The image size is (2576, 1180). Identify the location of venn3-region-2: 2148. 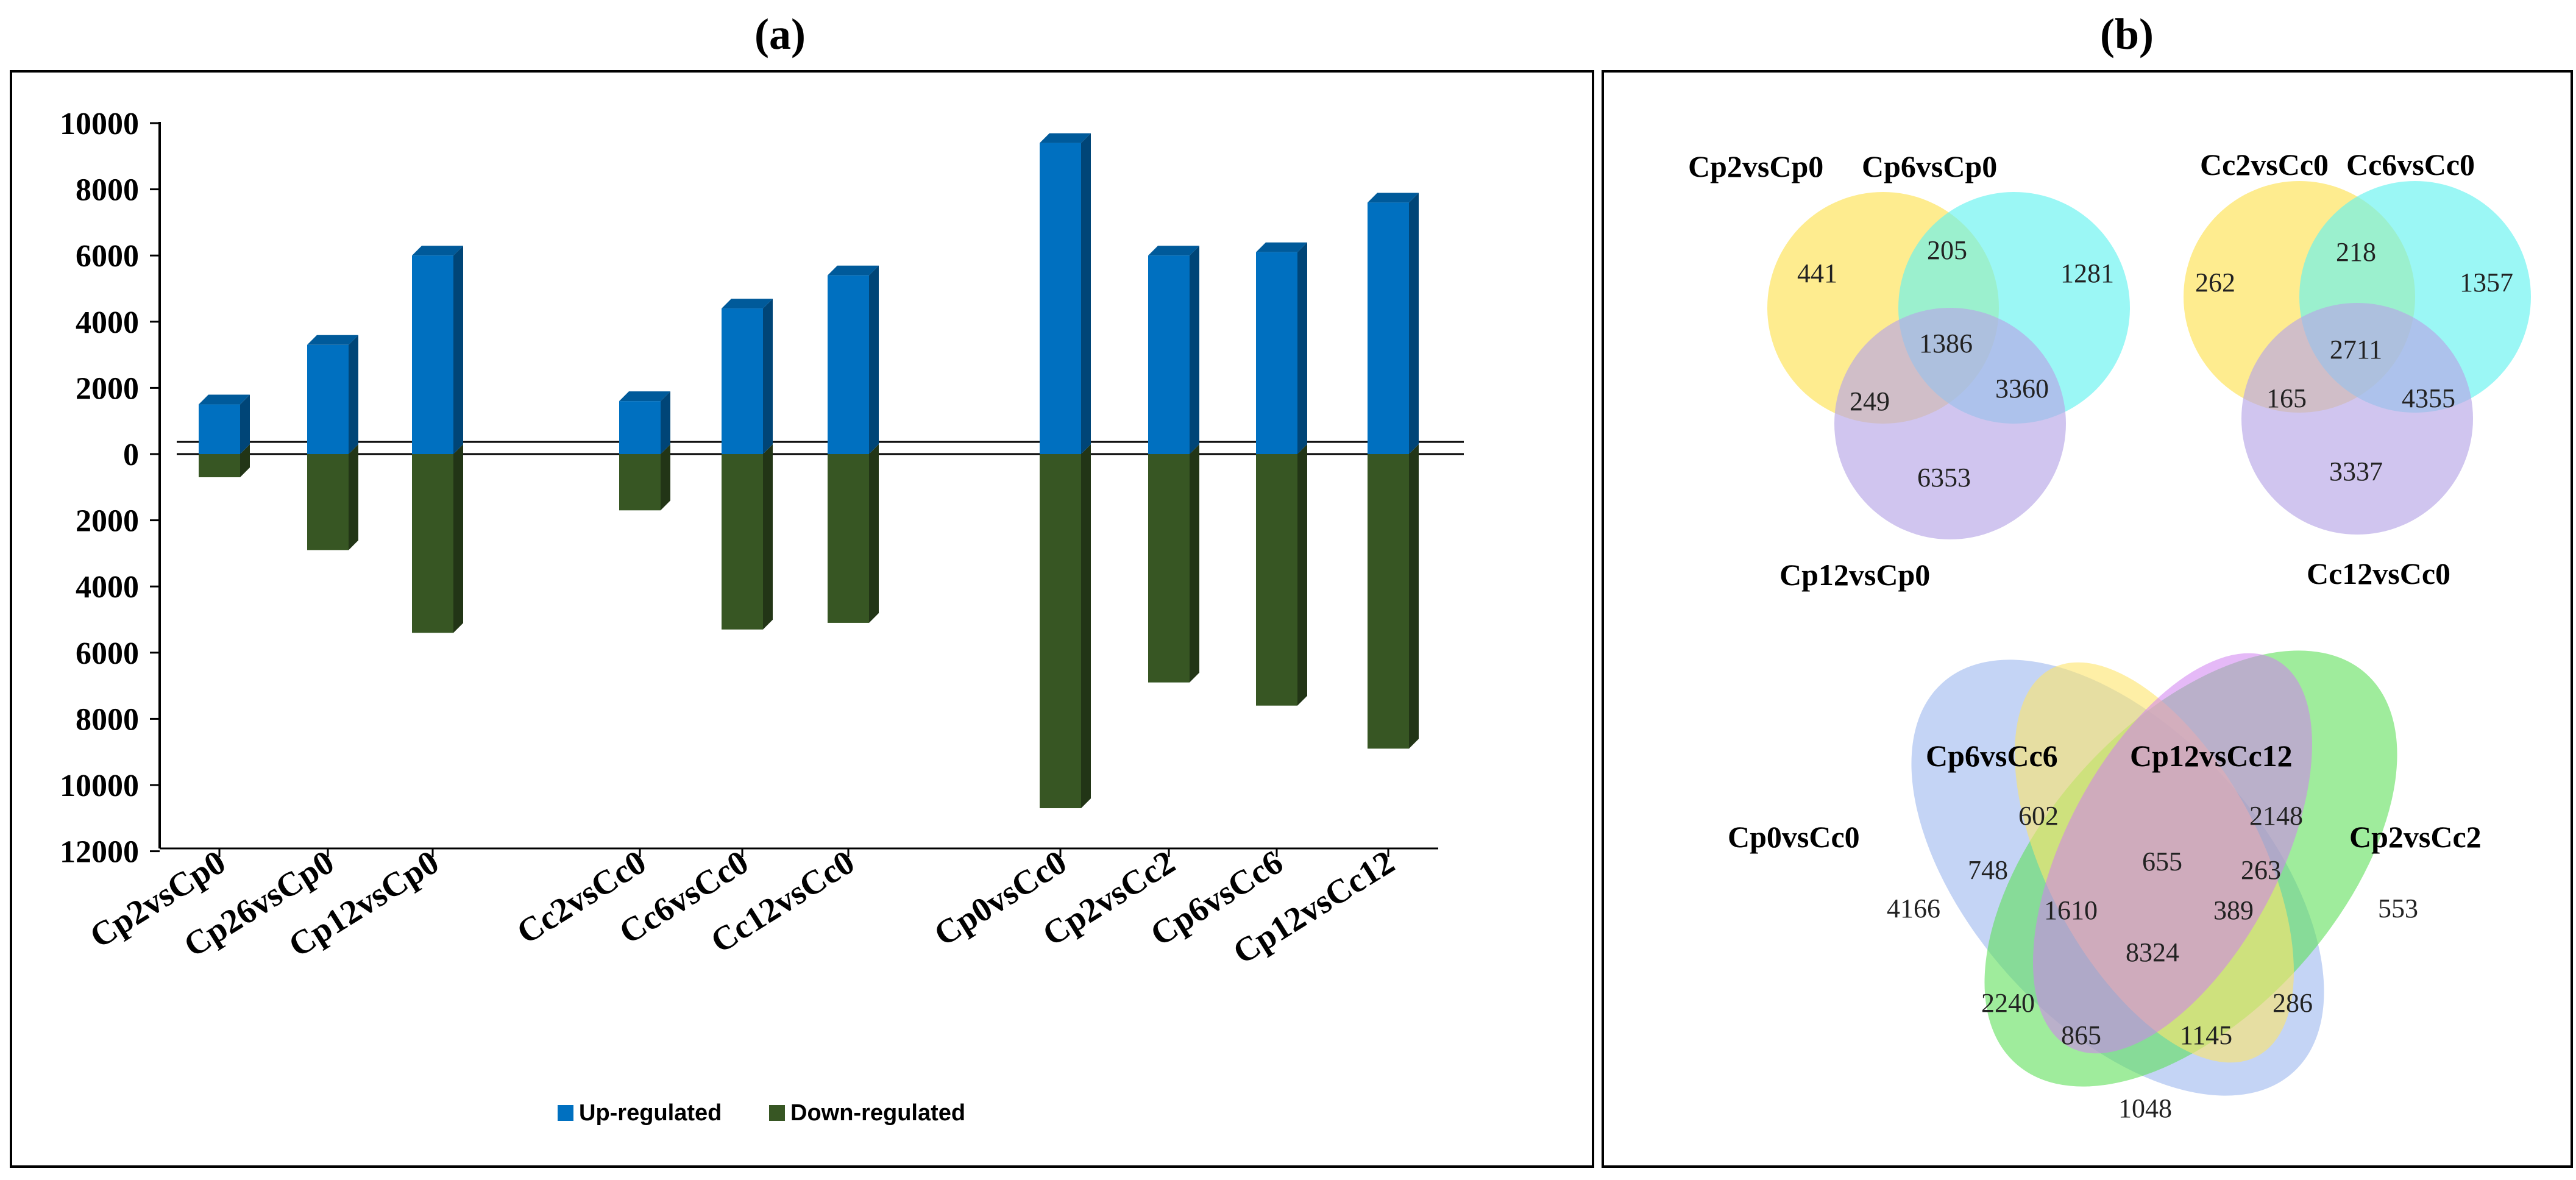
(2276, 816).